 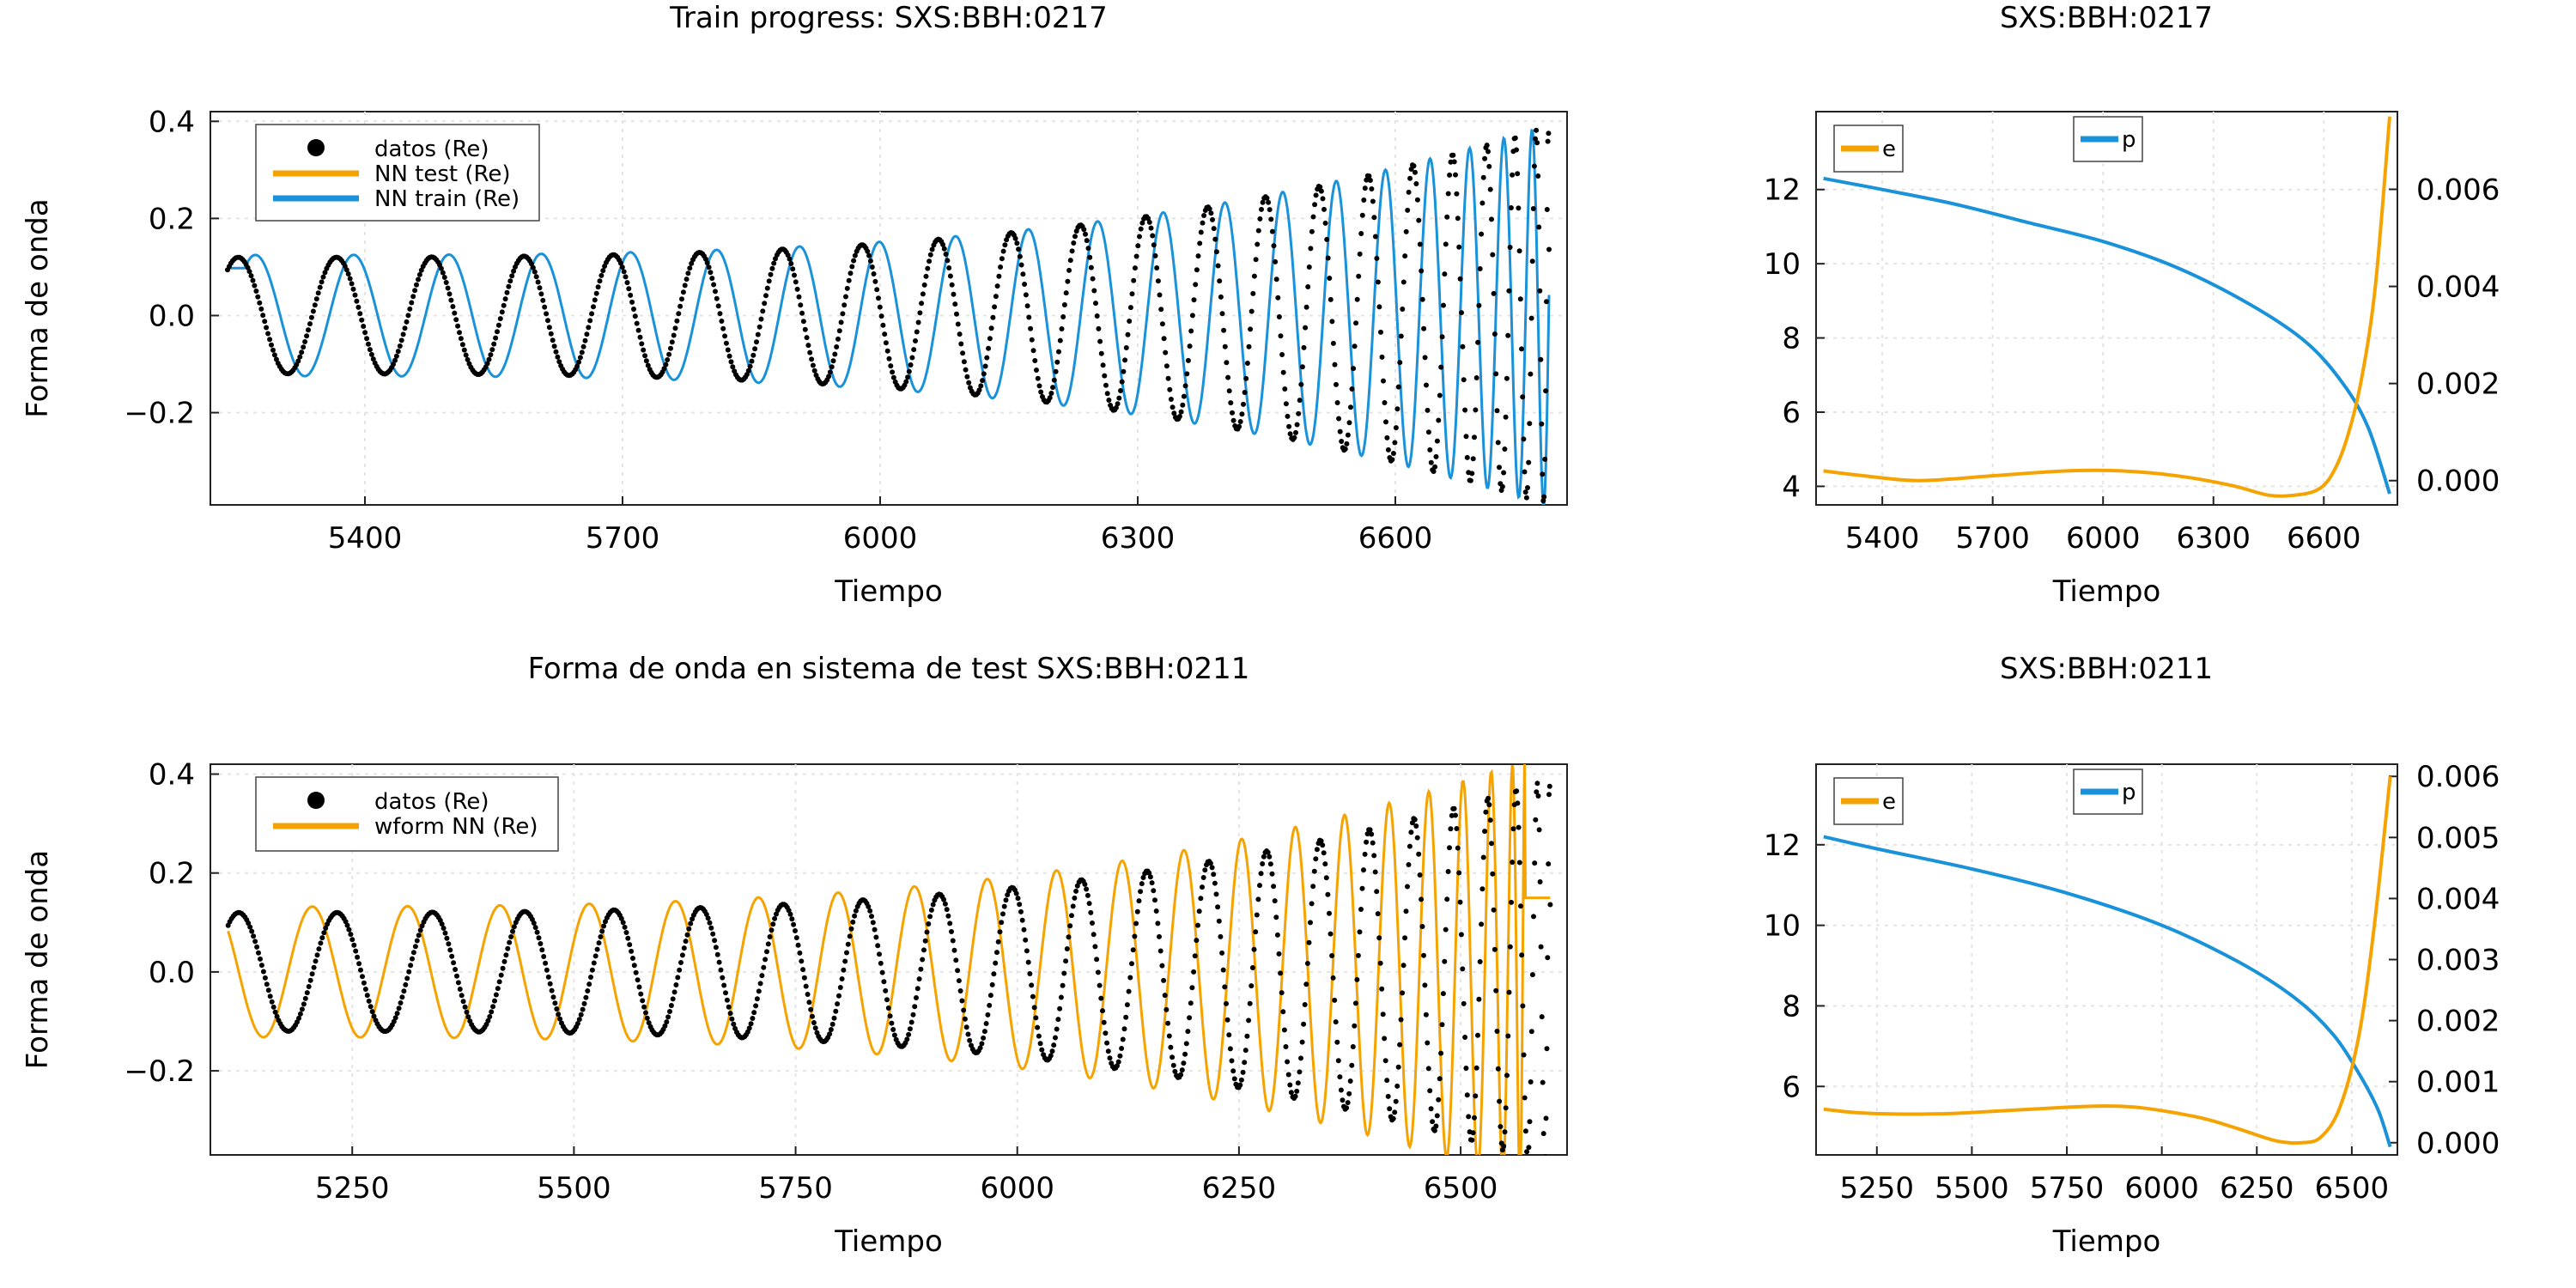 What do you see at coordinates (38, 307) in the screenshot?
I see `y-axis-label: Forma de onda` at bounding box center [38, 307].